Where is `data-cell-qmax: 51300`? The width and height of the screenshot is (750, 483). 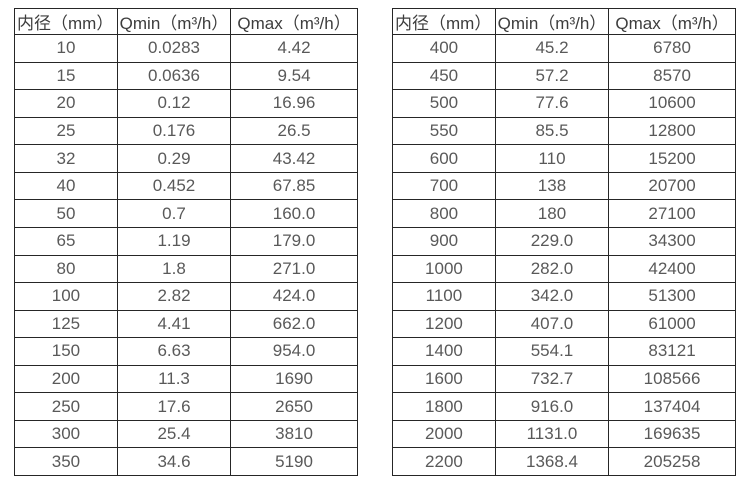 data-cell-qmax: 51300 is located at coordinates (672, 296).